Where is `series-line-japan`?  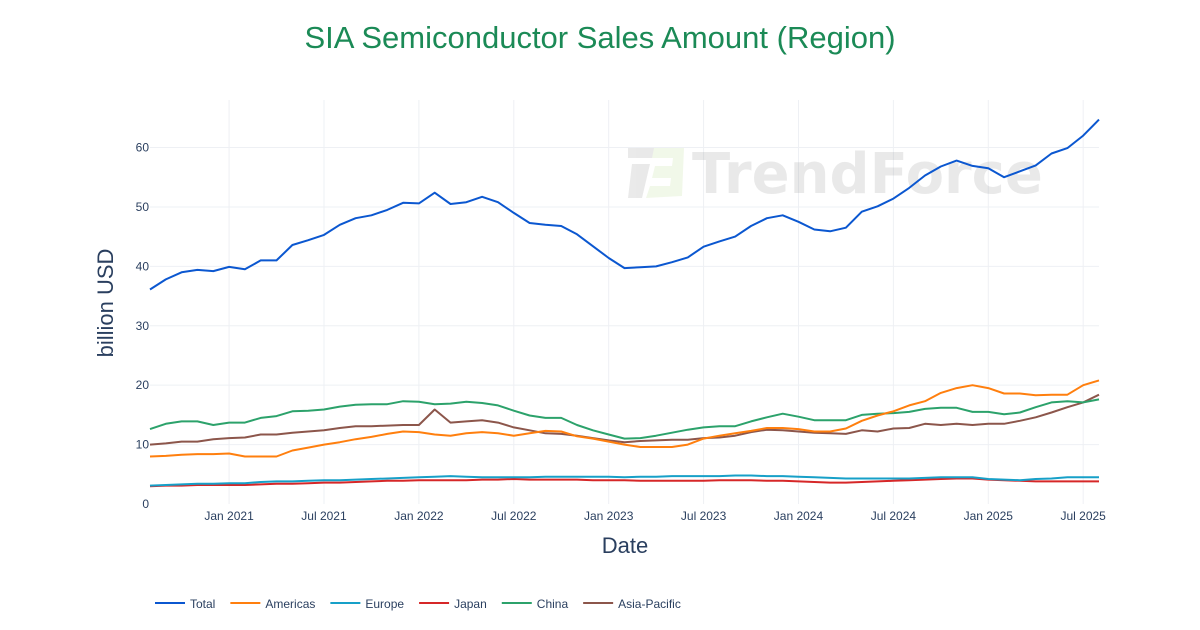
series-line-japan is located at coordinates (624, 482).